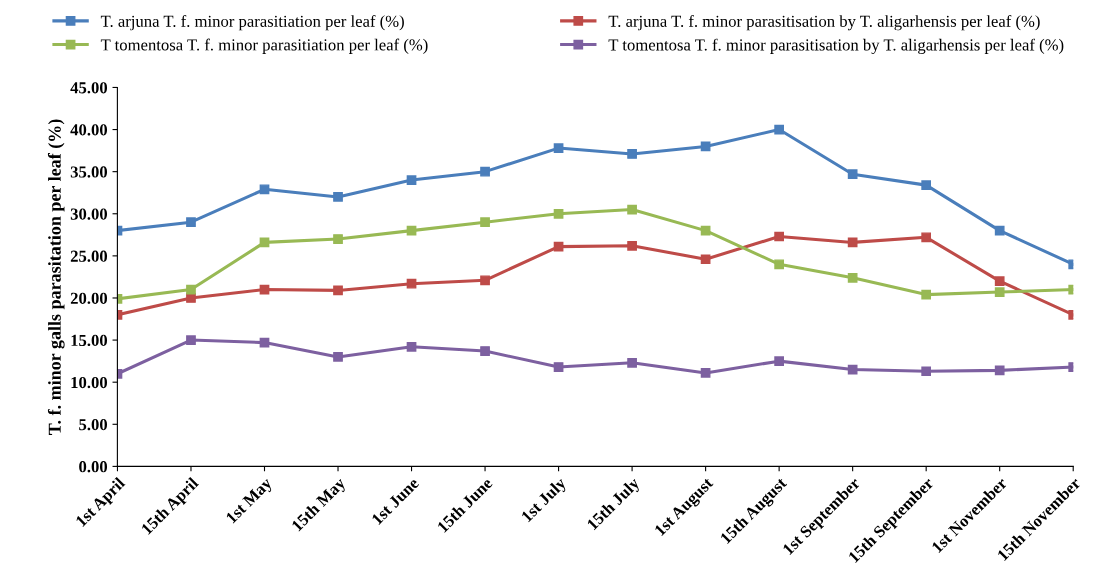  I want to click on x-tick-label: 15th July, so click(614, 504).